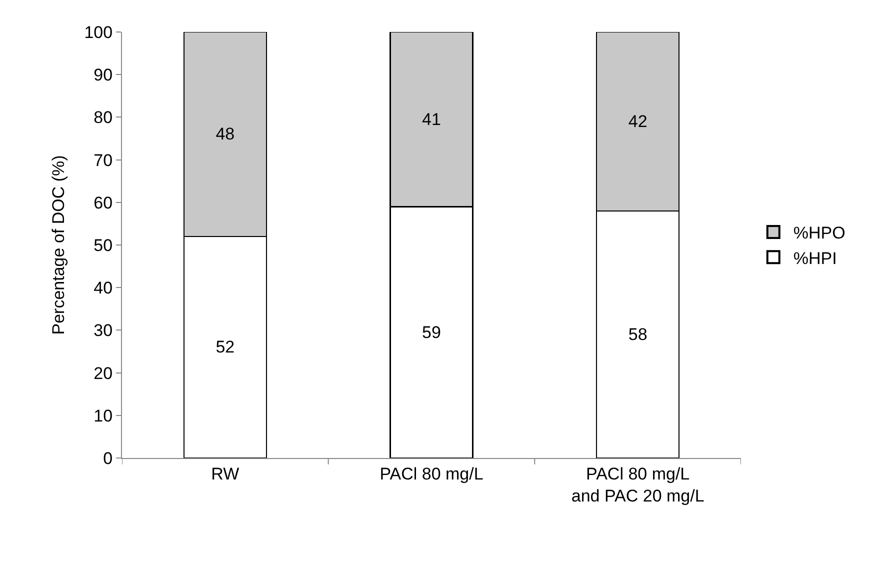 This screenshot has width=886, height=583. Describe the element at coordinates (103, 118) in the screenshot. I see `y-tick-label: 80` at that location.